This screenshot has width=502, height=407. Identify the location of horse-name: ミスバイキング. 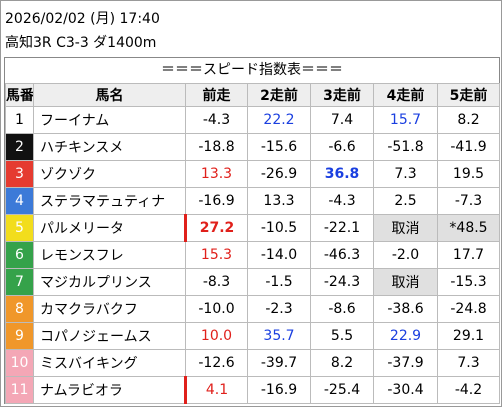
(109, 363).